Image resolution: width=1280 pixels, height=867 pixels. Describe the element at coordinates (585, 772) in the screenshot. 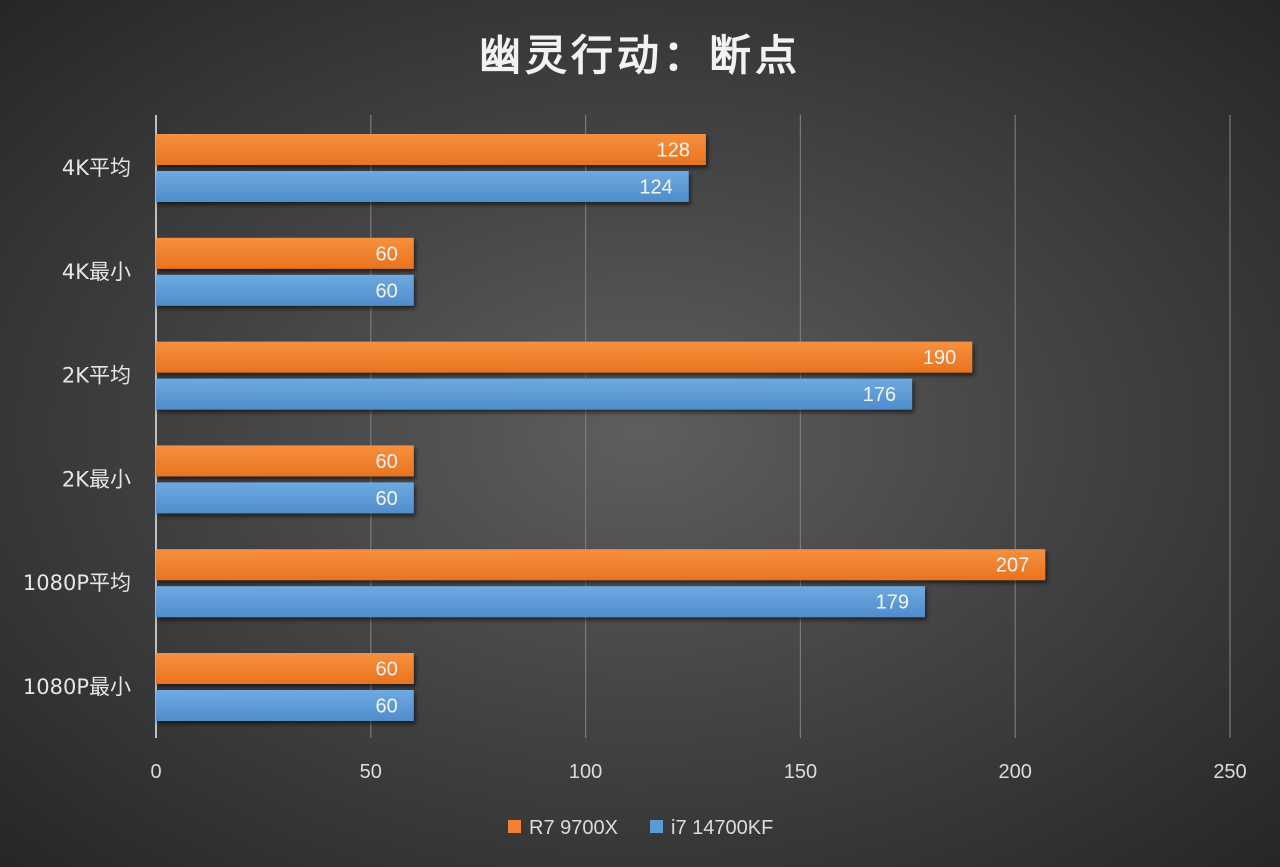

I see `x-tick-label: 100` at that location.